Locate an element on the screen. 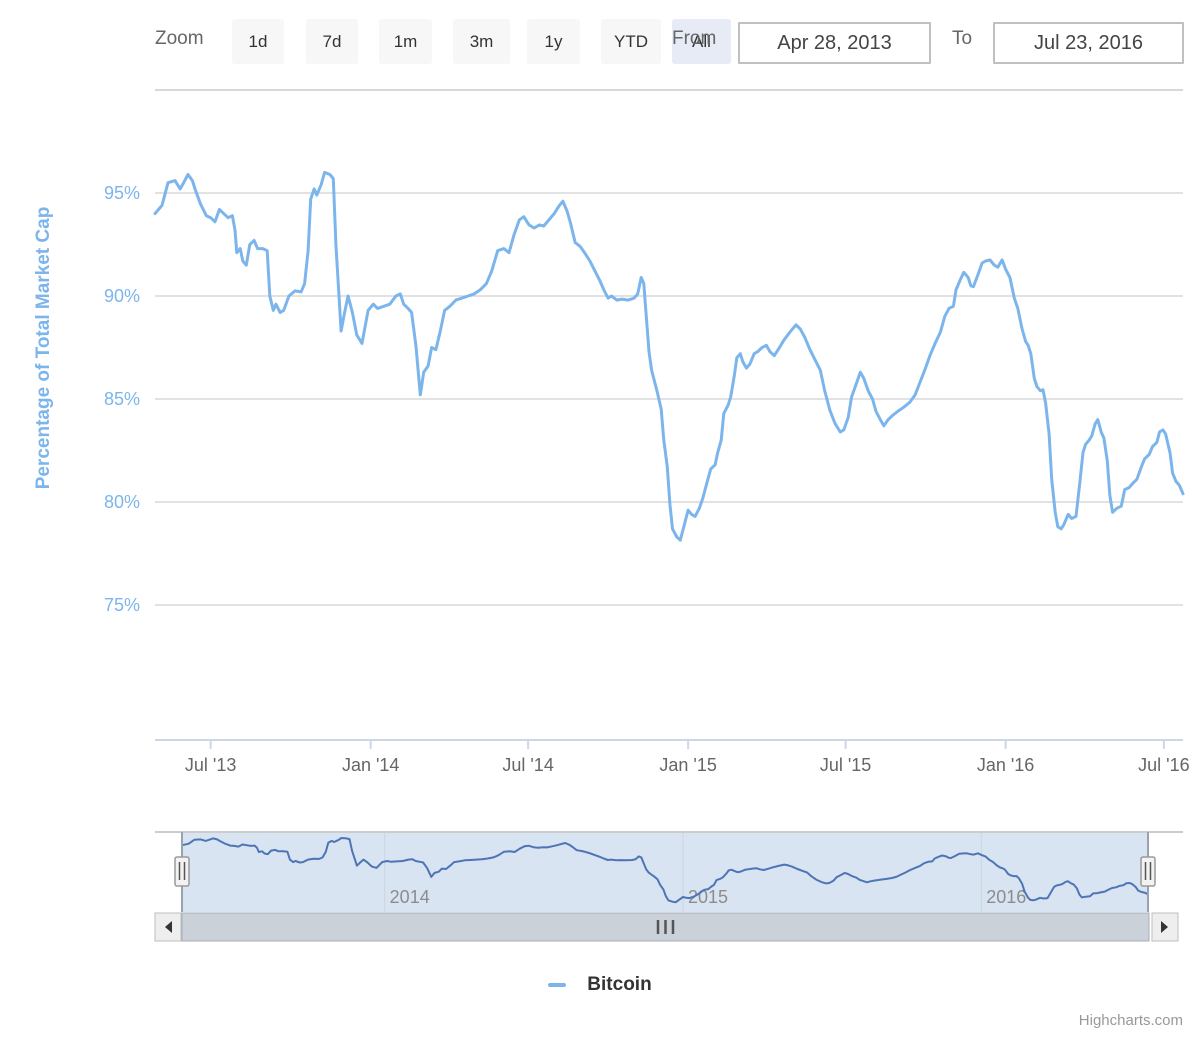  y-tick-label-95: 95% is located at coordinates (122, 193).